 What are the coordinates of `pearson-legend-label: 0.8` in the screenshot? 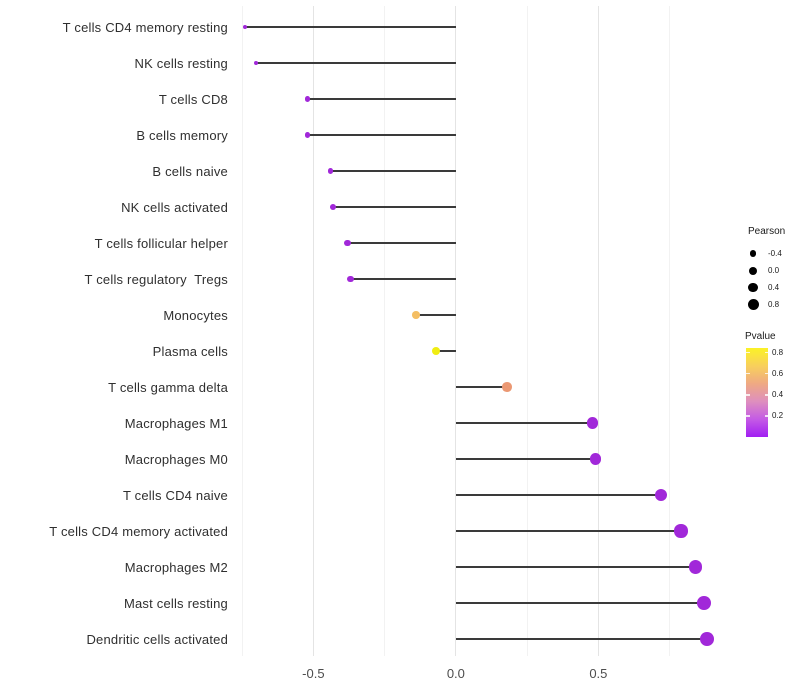 It's located at (774, 304).